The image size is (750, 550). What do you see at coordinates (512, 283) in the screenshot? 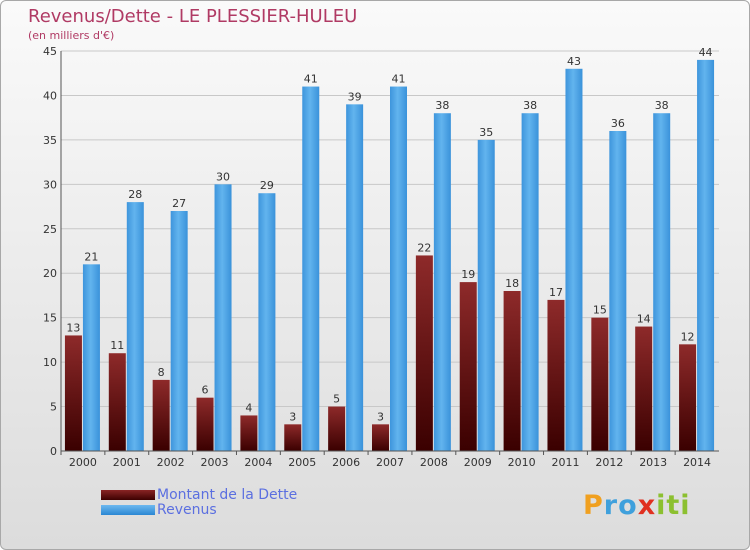
I see `data-label-dette: 18` at bounding box center [512, 283].